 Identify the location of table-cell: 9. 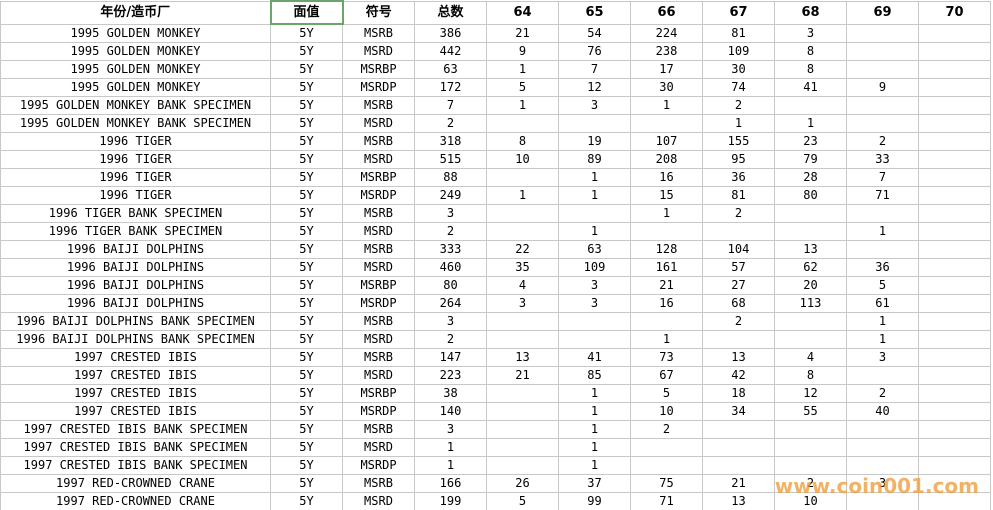
(882, 87).